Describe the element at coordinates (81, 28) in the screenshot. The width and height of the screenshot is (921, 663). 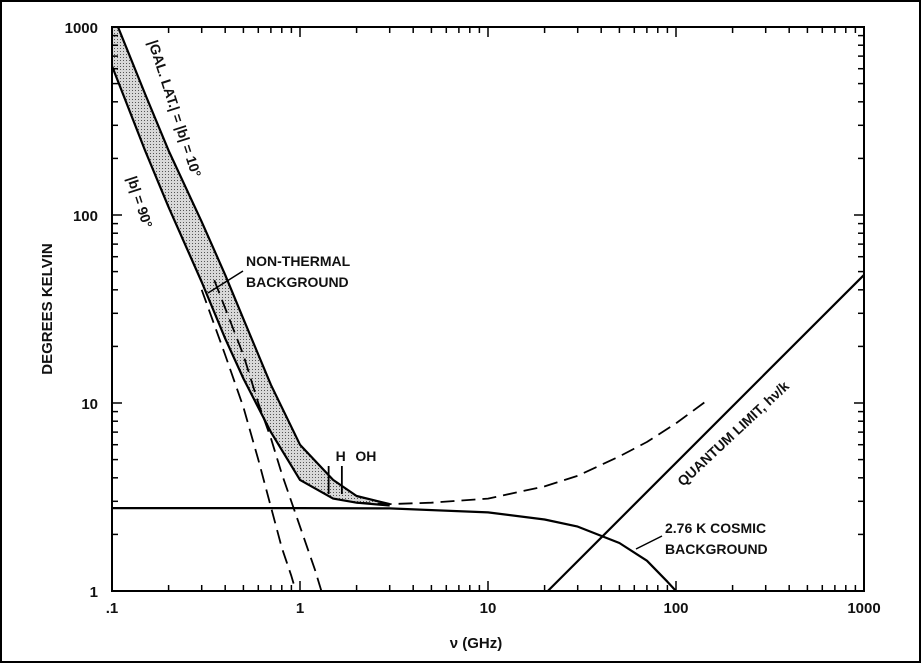
I see `y-tick-label: 1000` at that location.